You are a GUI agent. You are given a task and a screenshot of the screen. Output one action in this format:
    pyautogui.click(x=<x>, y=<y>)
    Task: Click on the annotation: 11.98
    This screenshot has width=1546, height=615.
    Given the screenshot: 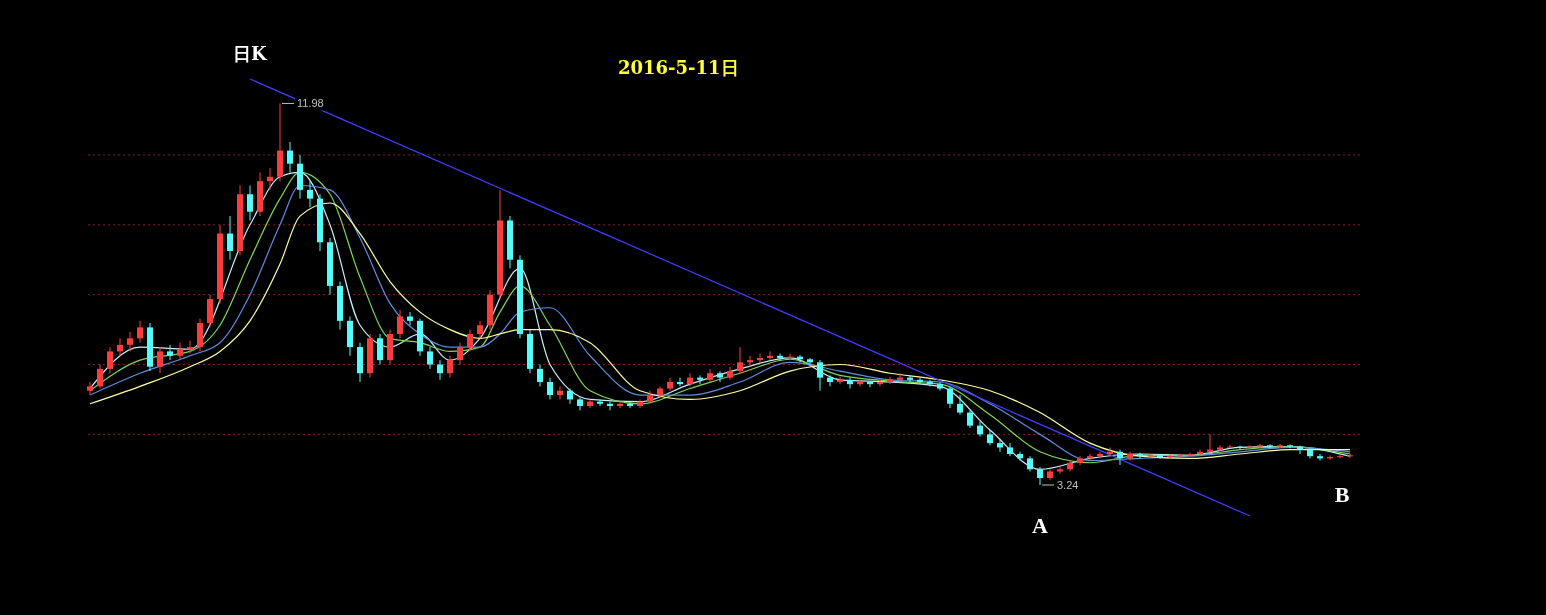 What is the action you would take?
    pyautogui.click(x=310, y=103)
    